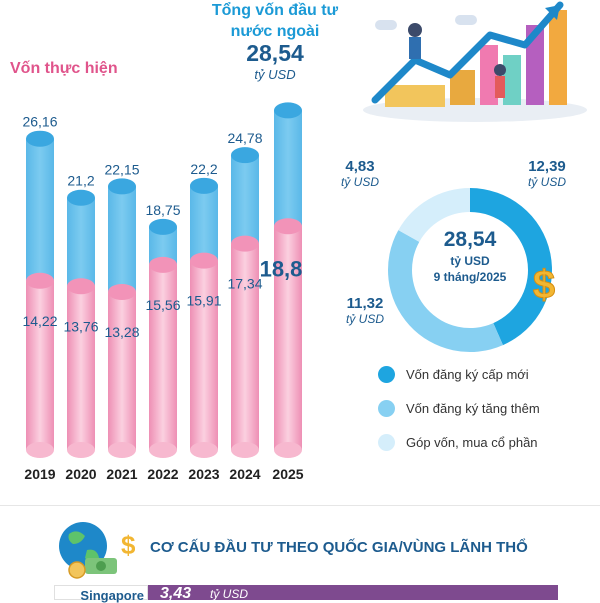 The height and width of the screenshot is (603, 600). I want to click on bar-realized-top-2022, so click(163, 264).